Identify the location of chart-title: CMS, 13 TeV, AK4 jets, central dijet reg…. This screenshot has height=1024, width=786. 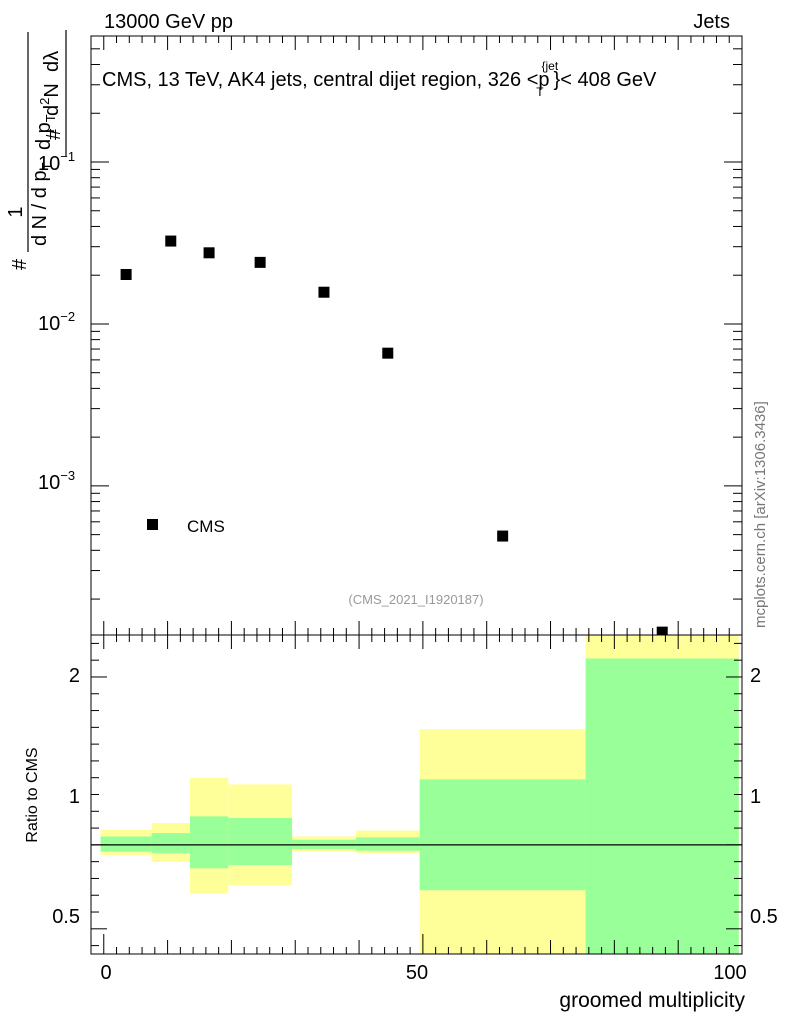
(379, 79).